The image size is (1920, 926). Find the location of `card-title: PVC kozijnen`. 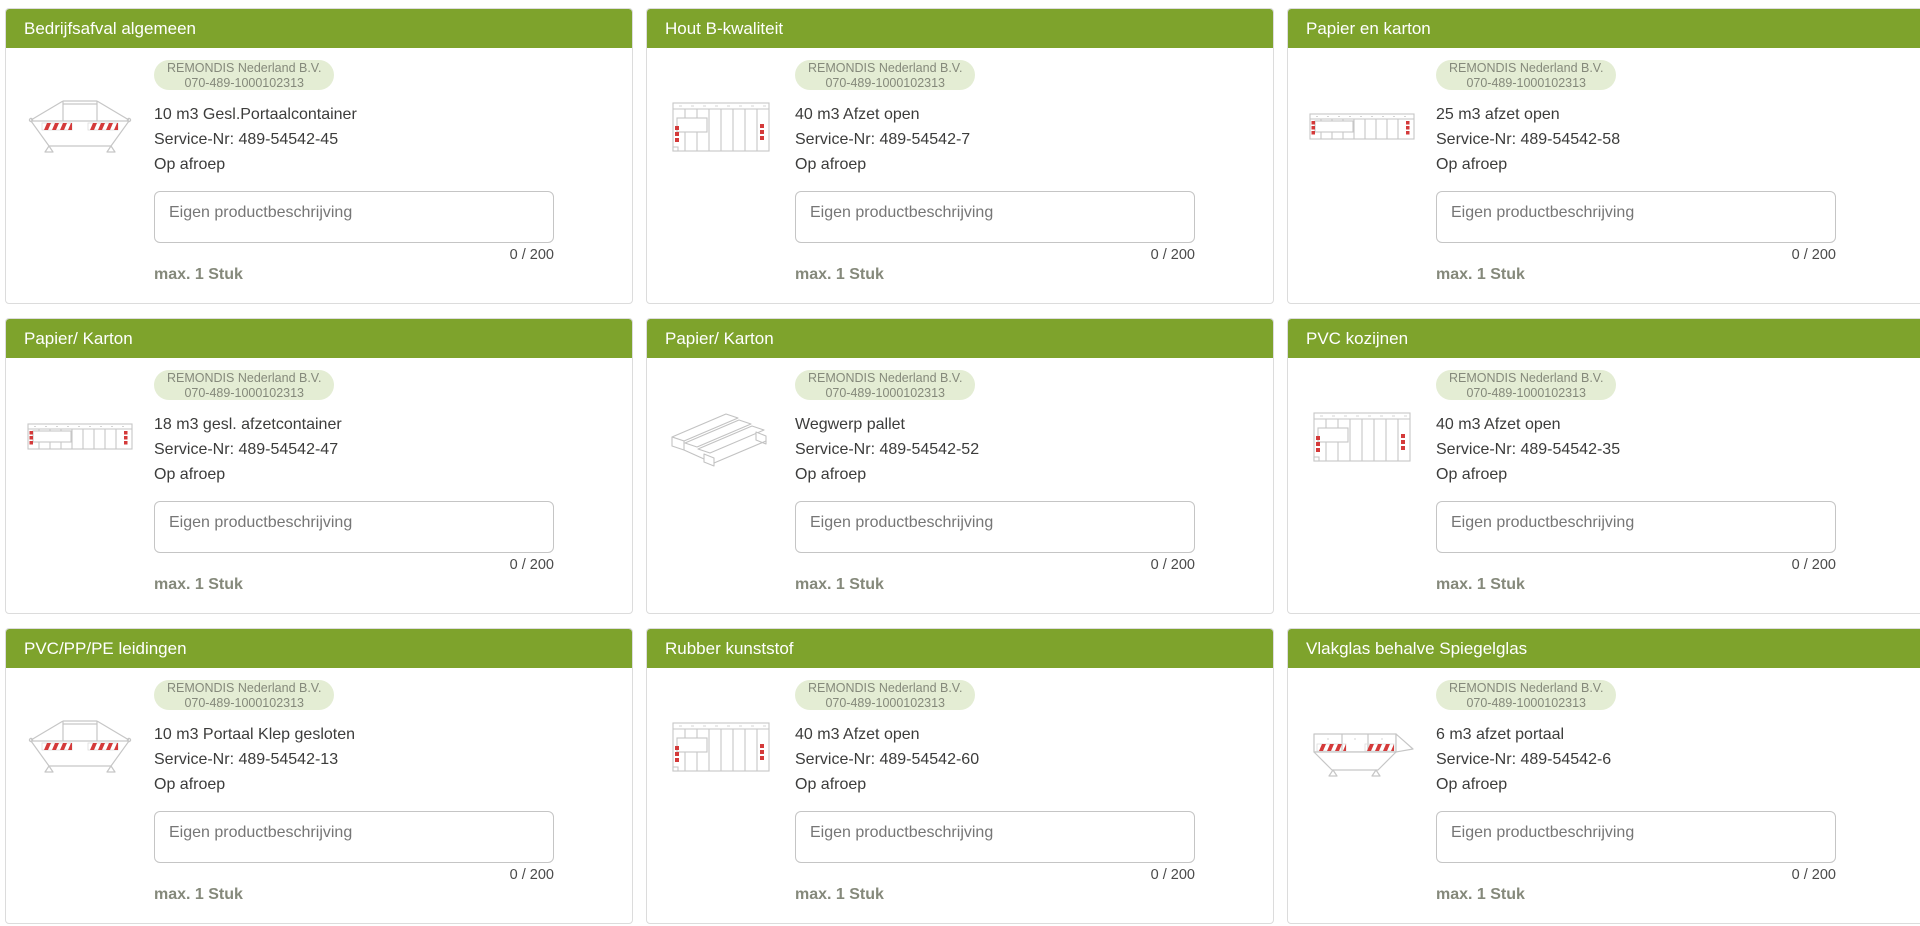

card-title: PVC kozijnen is located at coordinates (1357, 338).